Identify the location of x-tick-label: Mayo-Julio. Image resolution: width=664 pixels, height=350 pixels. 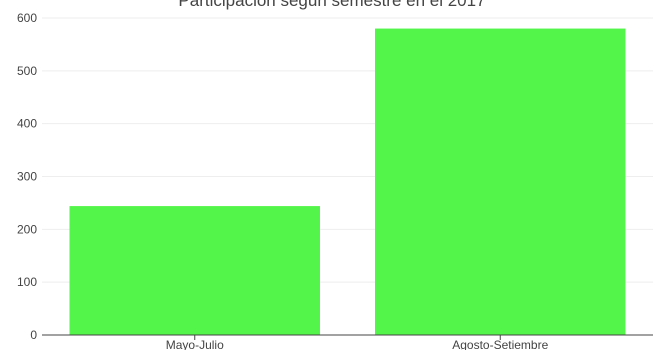
(195, 344).